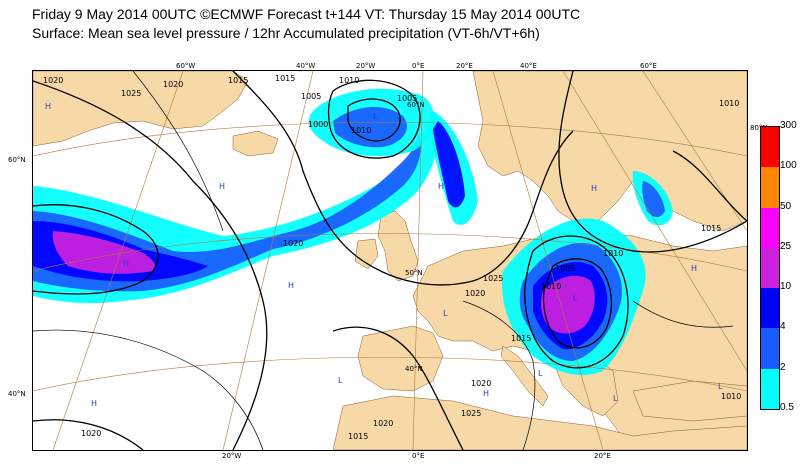 The image size is (809, 465). What do you see at coordinates (528, 66) in the screenshot?
I see `lon-label-top: 40°E` at bounding box center [528, 66].